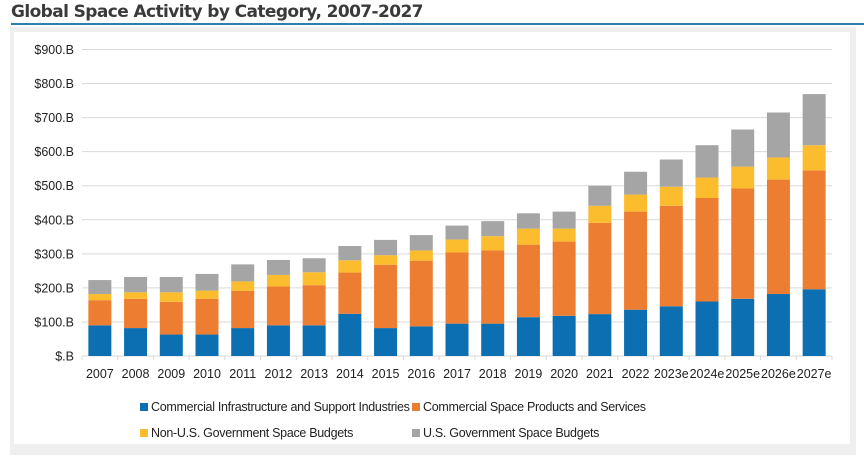 The height and width of the screenshot is (458, 864). Describe the element at coordinates (314, 374) in the screenshot. I see `x-tick-label: 2013` at that location.